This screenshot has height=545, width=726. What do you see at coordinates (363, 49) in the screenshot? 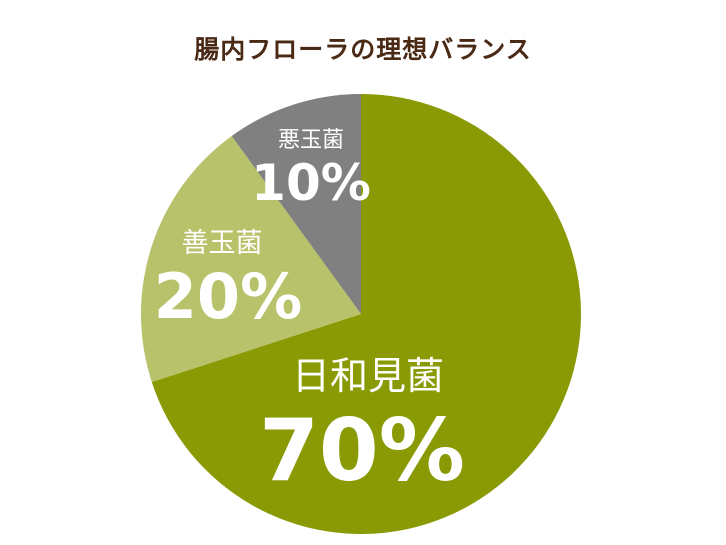
I see `chart-title: 腸内フローラの理想バランス` at bounding box center [363, 49].